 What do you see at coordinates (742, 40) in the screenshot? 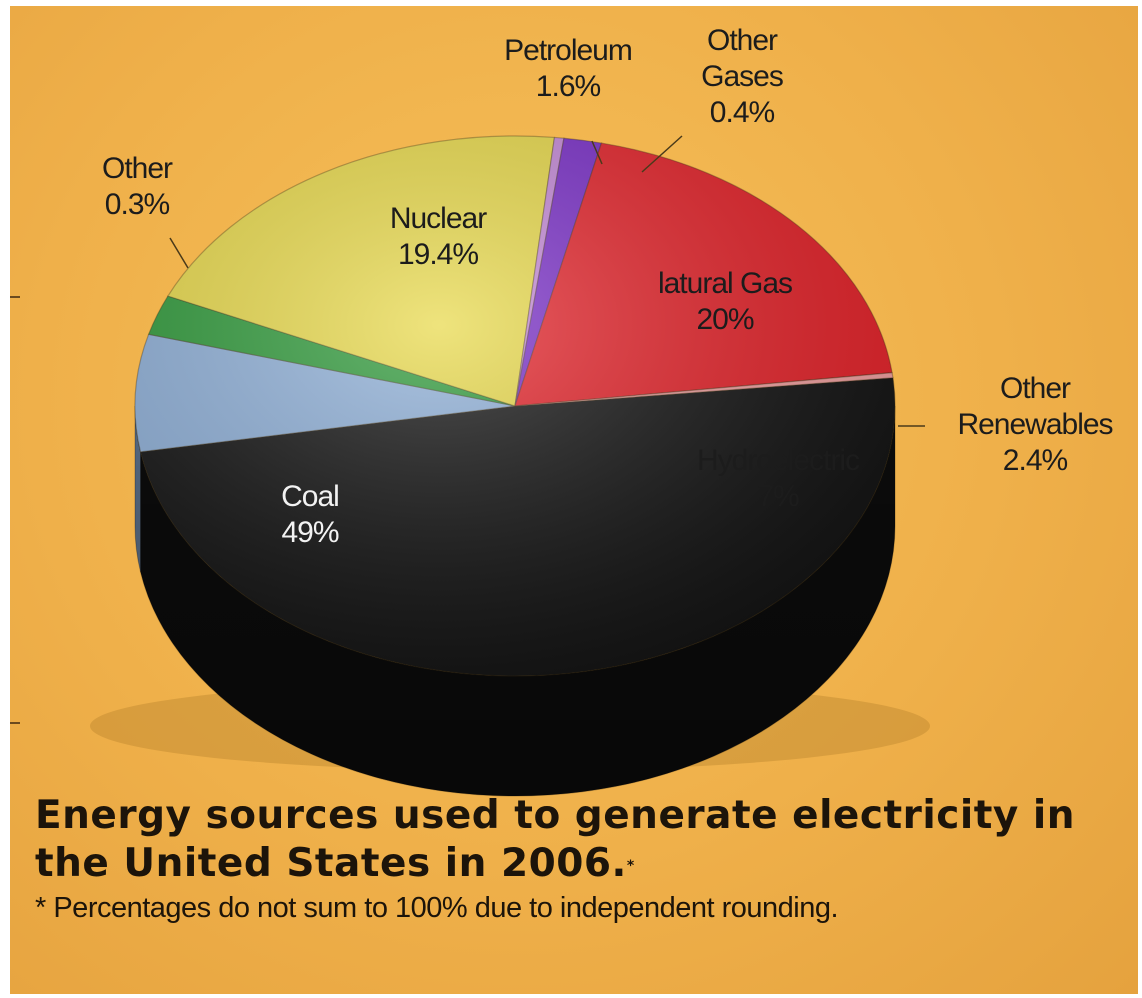
I see `slice-name-other-gases: Other` at bounding box center [742, 40].